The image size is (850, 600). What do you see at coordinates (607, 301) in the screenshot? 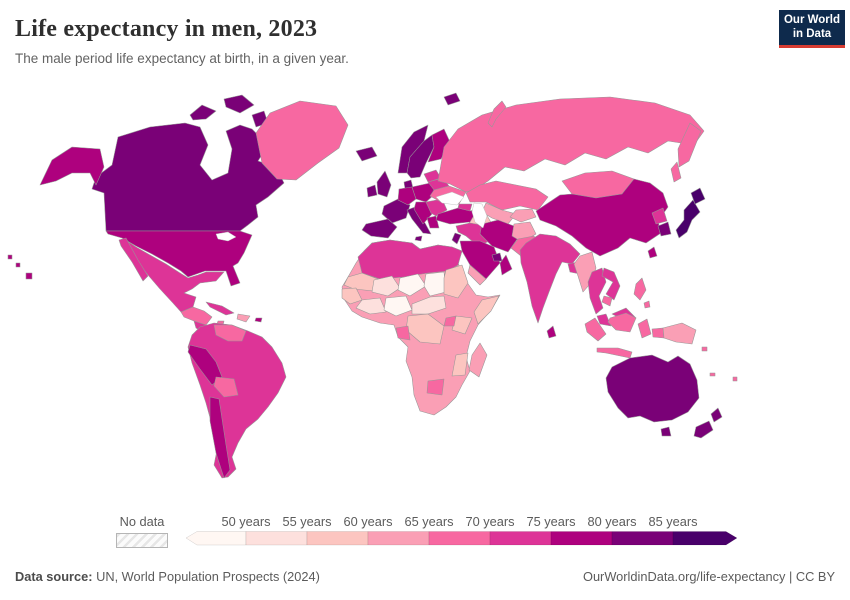
I see `region-cambodia` at bounding box center [607, 301].